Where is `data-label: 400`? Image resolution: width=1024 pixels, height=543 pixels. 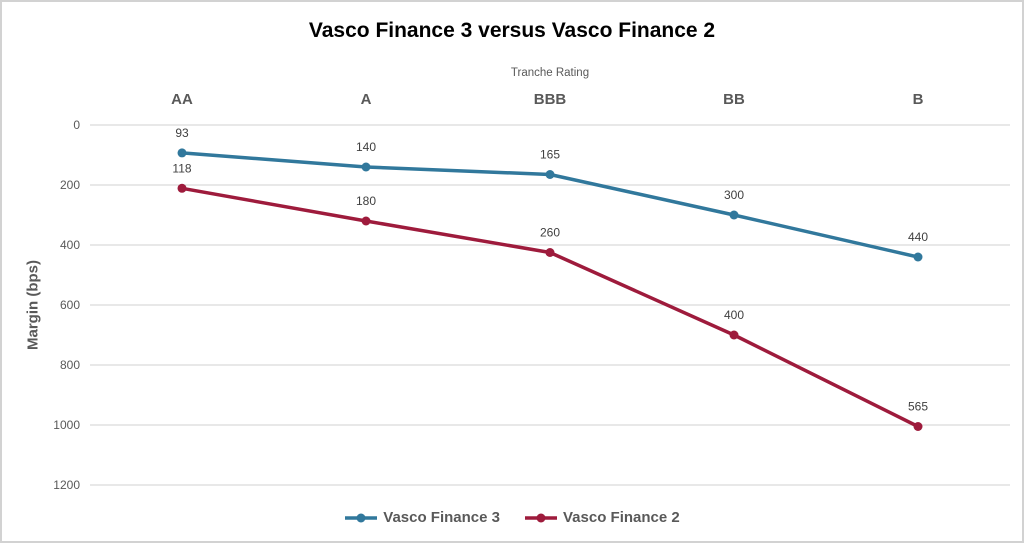
data-label: 400 is located at coordinates (734, 315).